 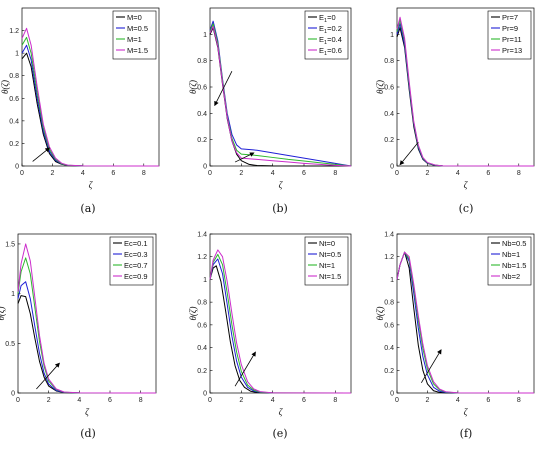 What do you see at coordinates (466, 433) in the screenshot?
I see `panel-caption: (f)` at bounding box center [466, 433].